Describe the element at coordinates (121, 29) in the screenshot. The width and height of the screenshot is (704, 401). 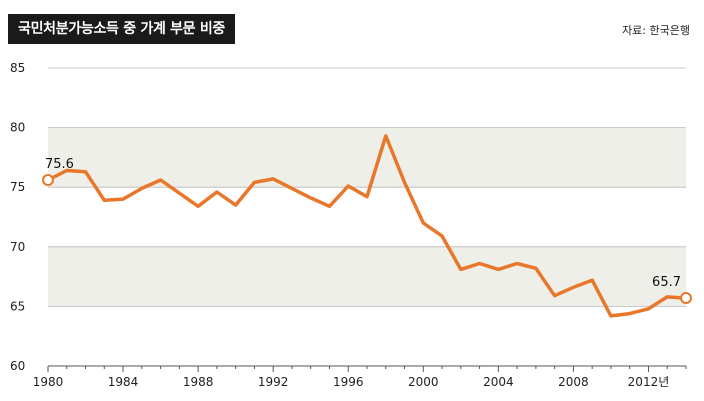
I see `chart-title: 국민처분가능소득 중 가계 부문 비중` at that location.